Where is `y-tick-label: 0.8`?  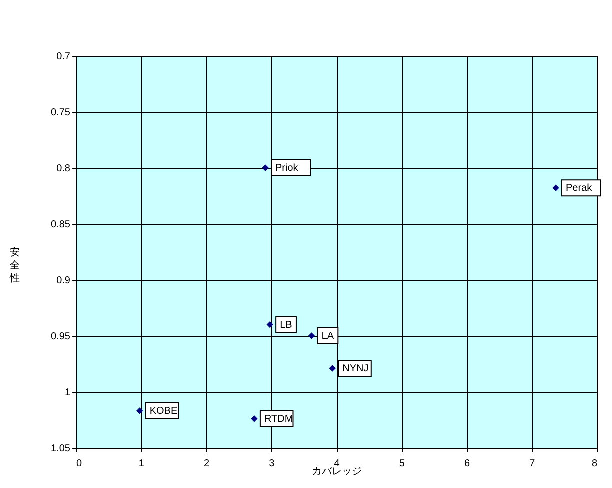
y-tick-label: 0.8 is located at coordinates (63, 169).